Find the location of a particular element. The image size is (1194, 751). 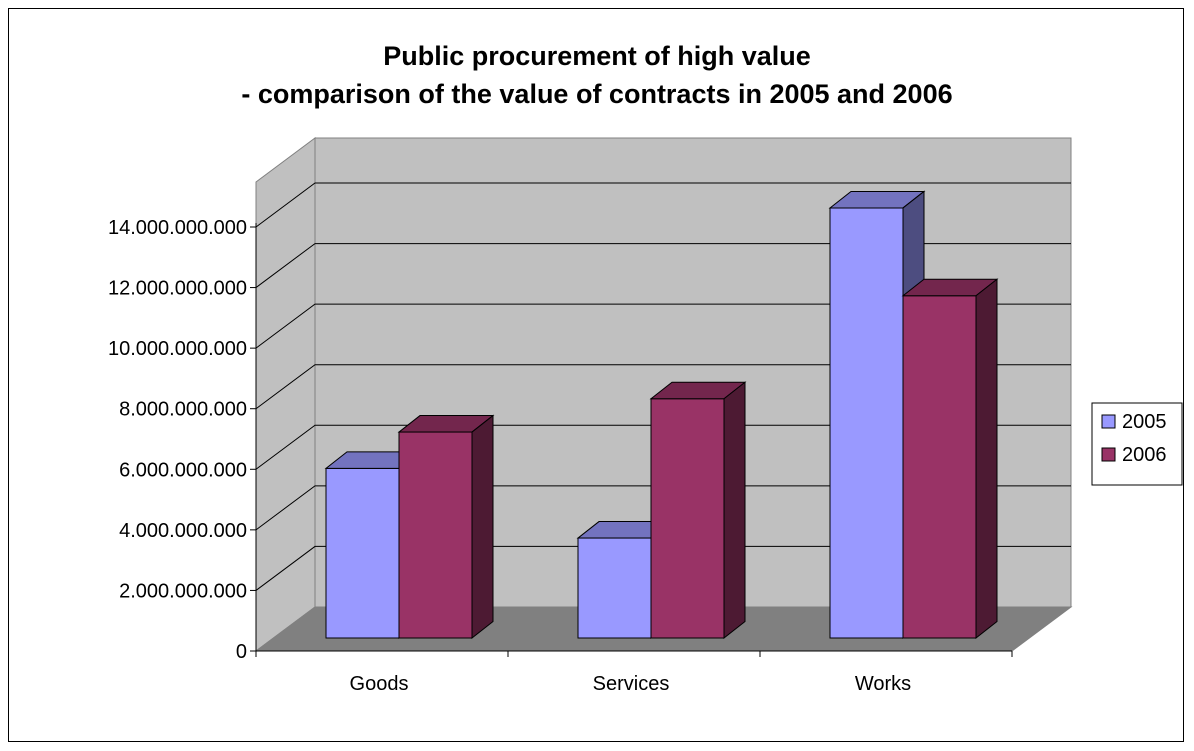

y-tick-label: 10.000.000.000 is located at coordinates (177, 349).